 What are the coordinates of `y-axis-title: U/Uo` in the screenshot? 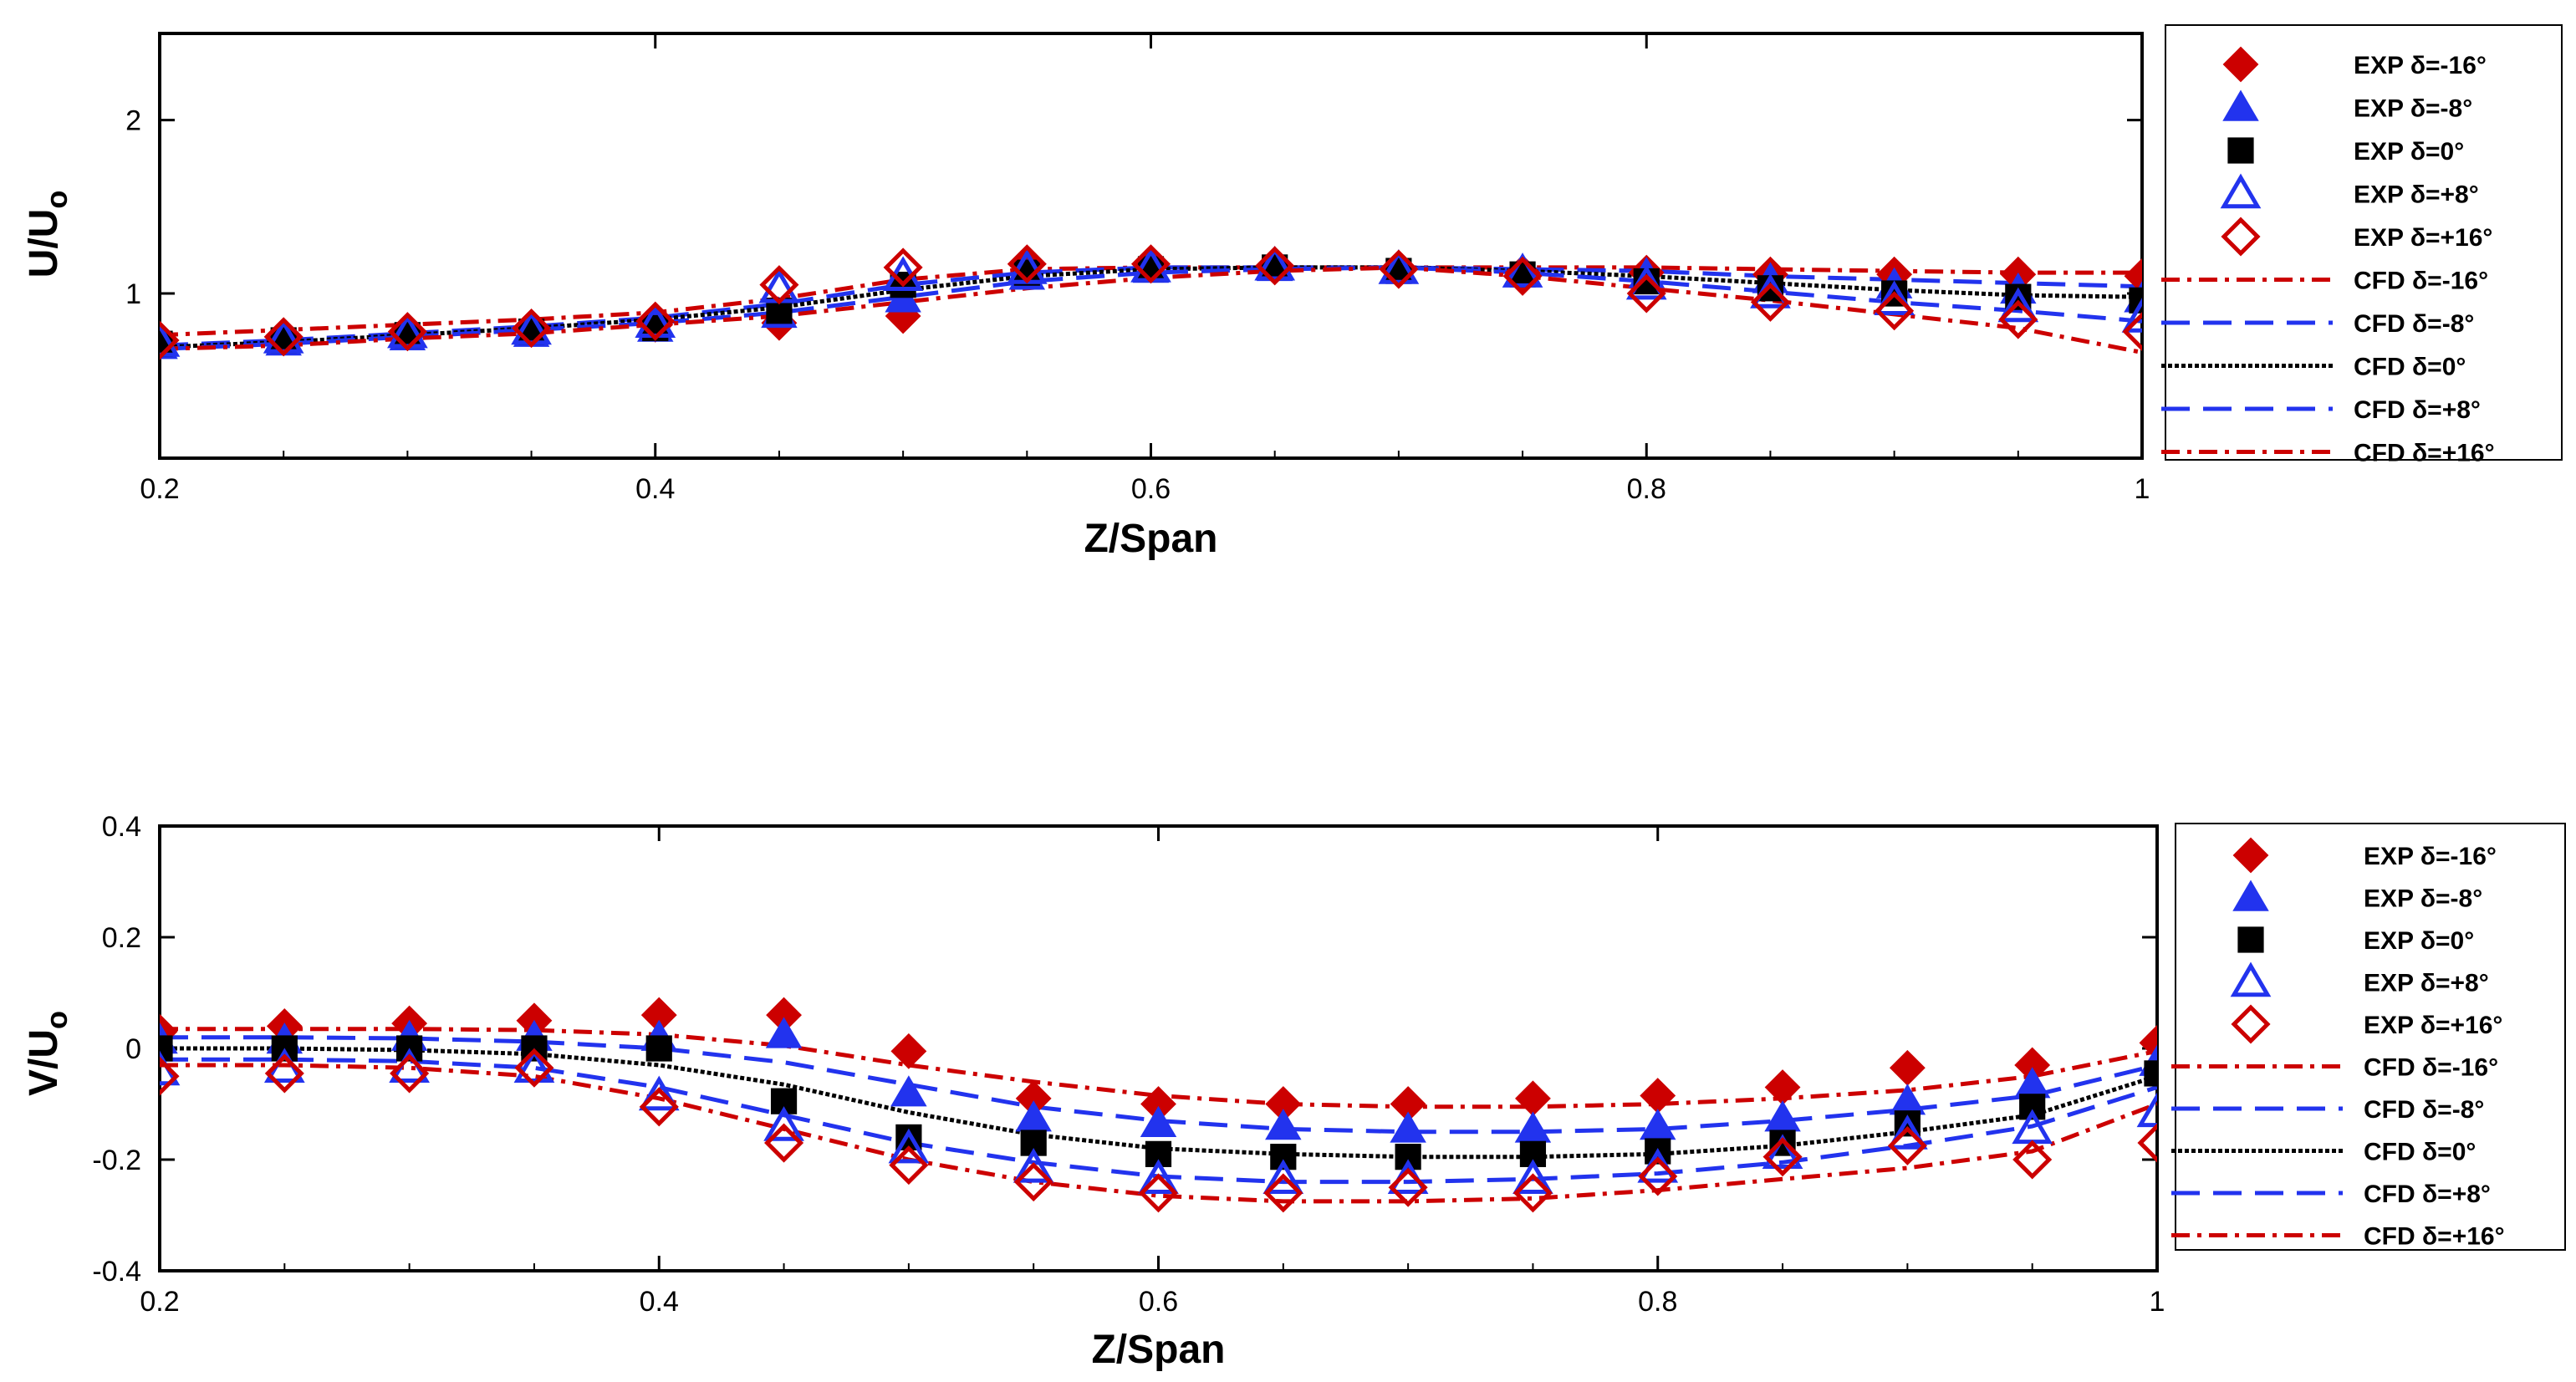 It's located at (48, 234).